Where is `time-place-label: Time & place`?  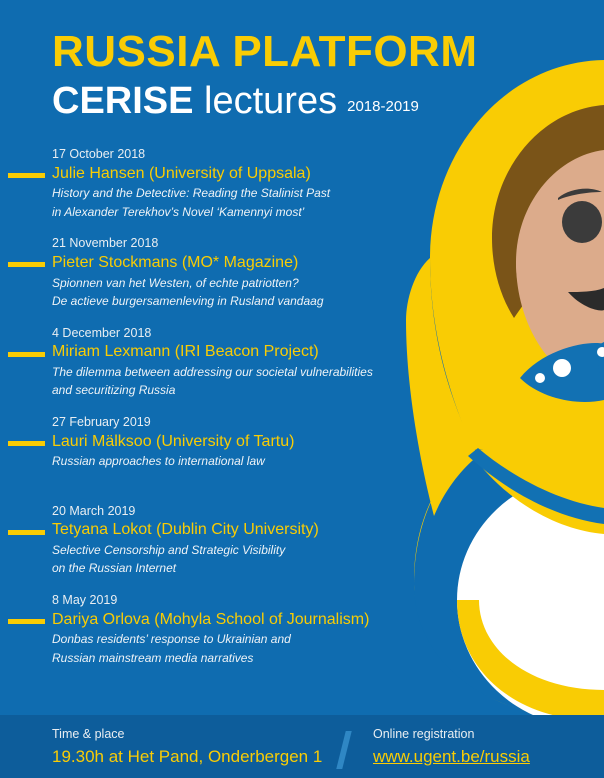 time-place-label: Time & place is located at coordinates (88, 734).